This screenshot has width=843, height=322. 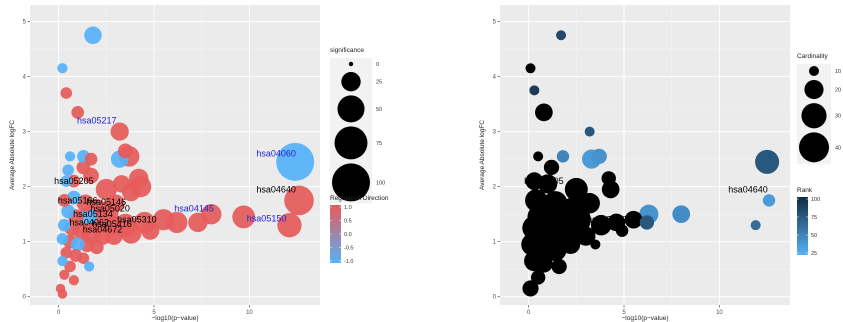 What do you see at coordinates (719, 313) in the screenshot?
I see `x-tick-label: 10` at bounding box center [719, 313].